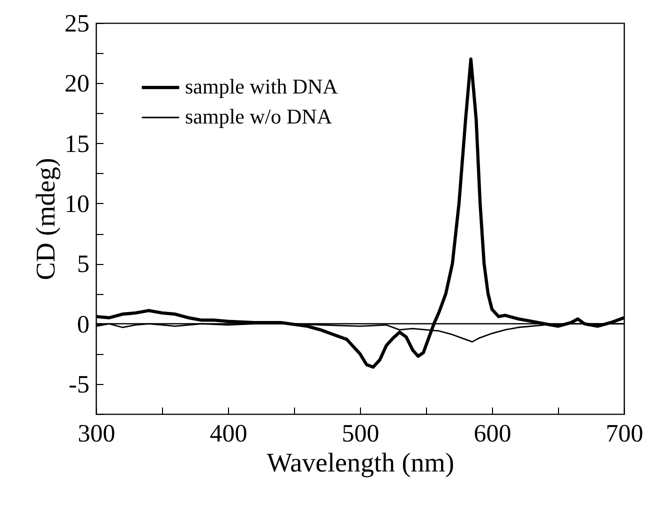 This screenshot has width=652, height=505. I want to click on y-tick-label: 25, so click(77, 24).